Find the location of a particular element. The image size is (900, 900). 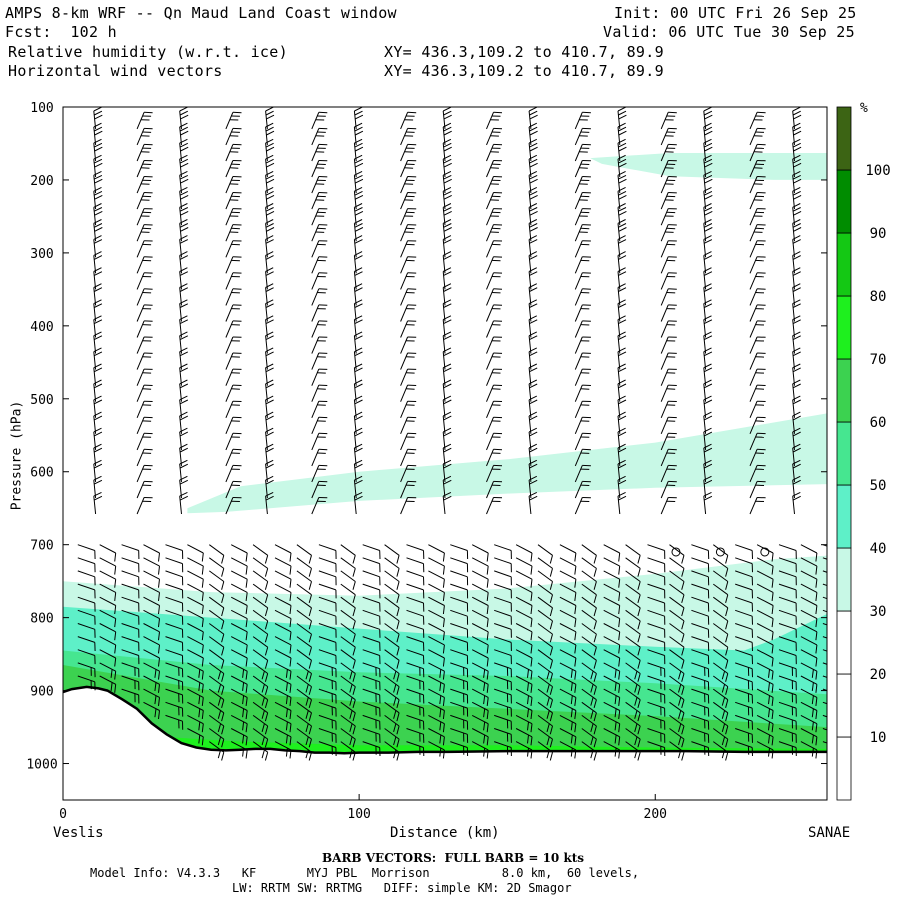

field-label-rh: Relative humidity (w.r.t. ice) is located at coordinates (148, 52).